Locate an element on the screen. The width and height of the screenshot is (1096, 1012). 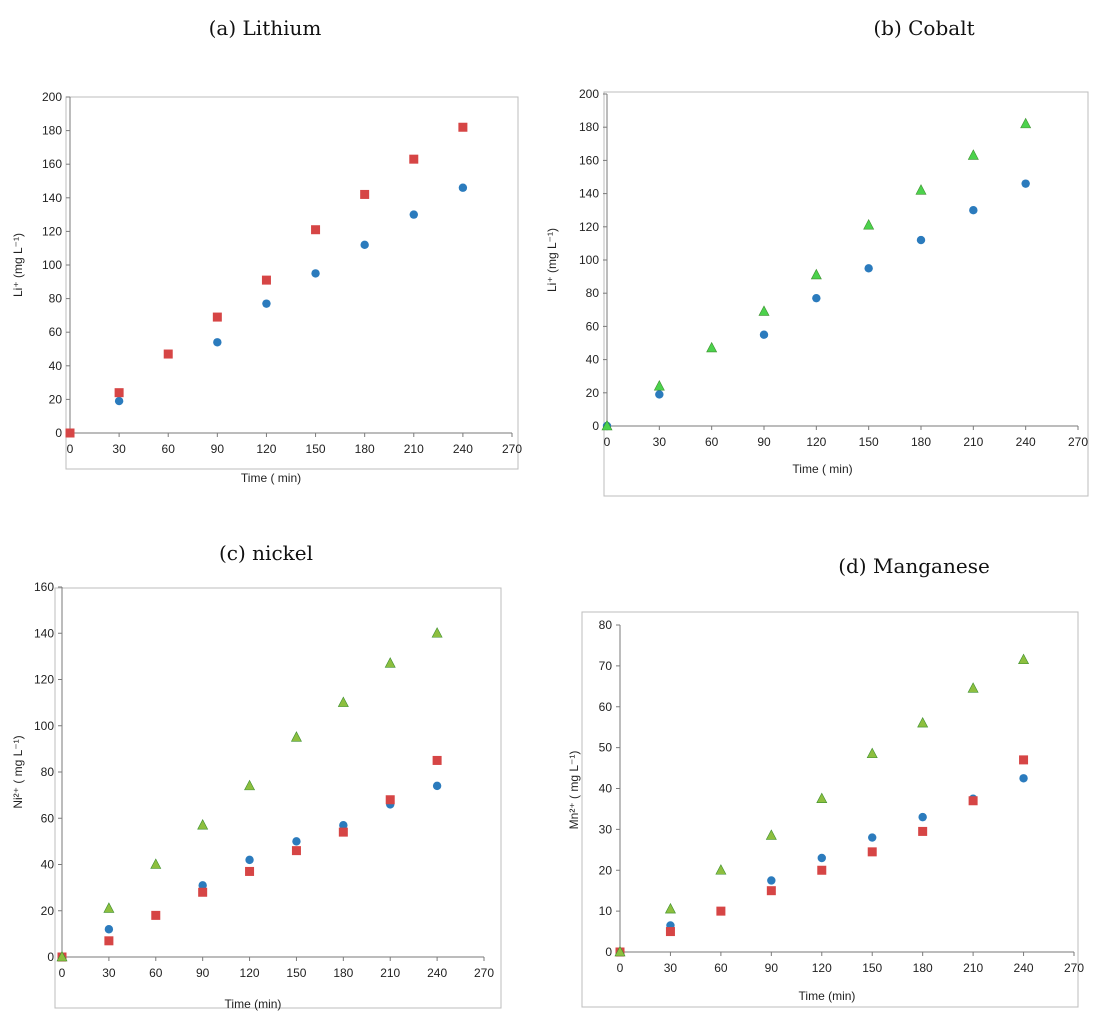
y-tick-label: 50 is located at coordinates (606, 748).